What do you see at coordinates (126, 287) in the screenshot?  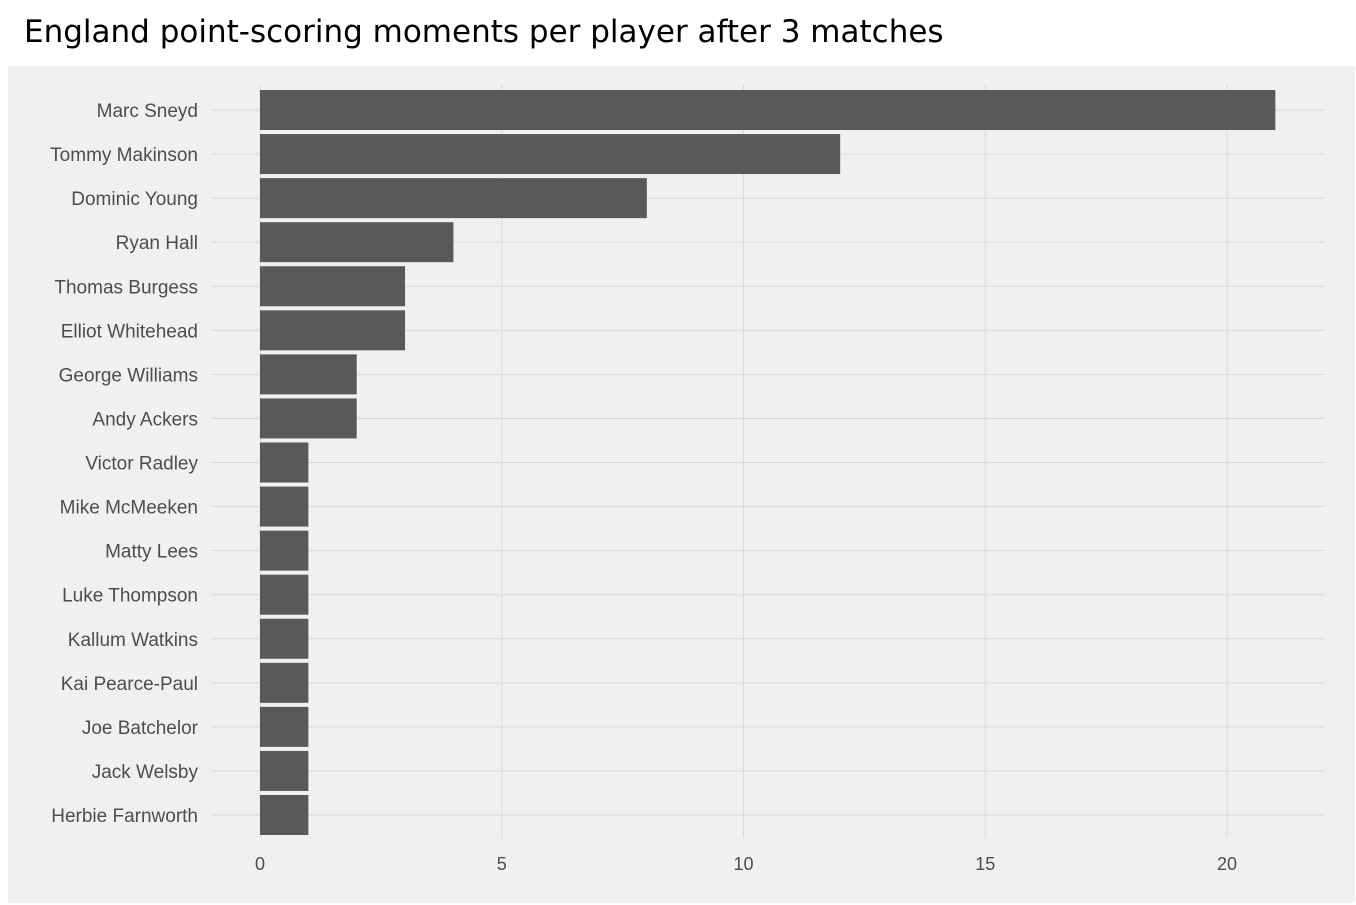 I see `y-tick-label: Thomas Burgess` at bounding box center [126, 287].